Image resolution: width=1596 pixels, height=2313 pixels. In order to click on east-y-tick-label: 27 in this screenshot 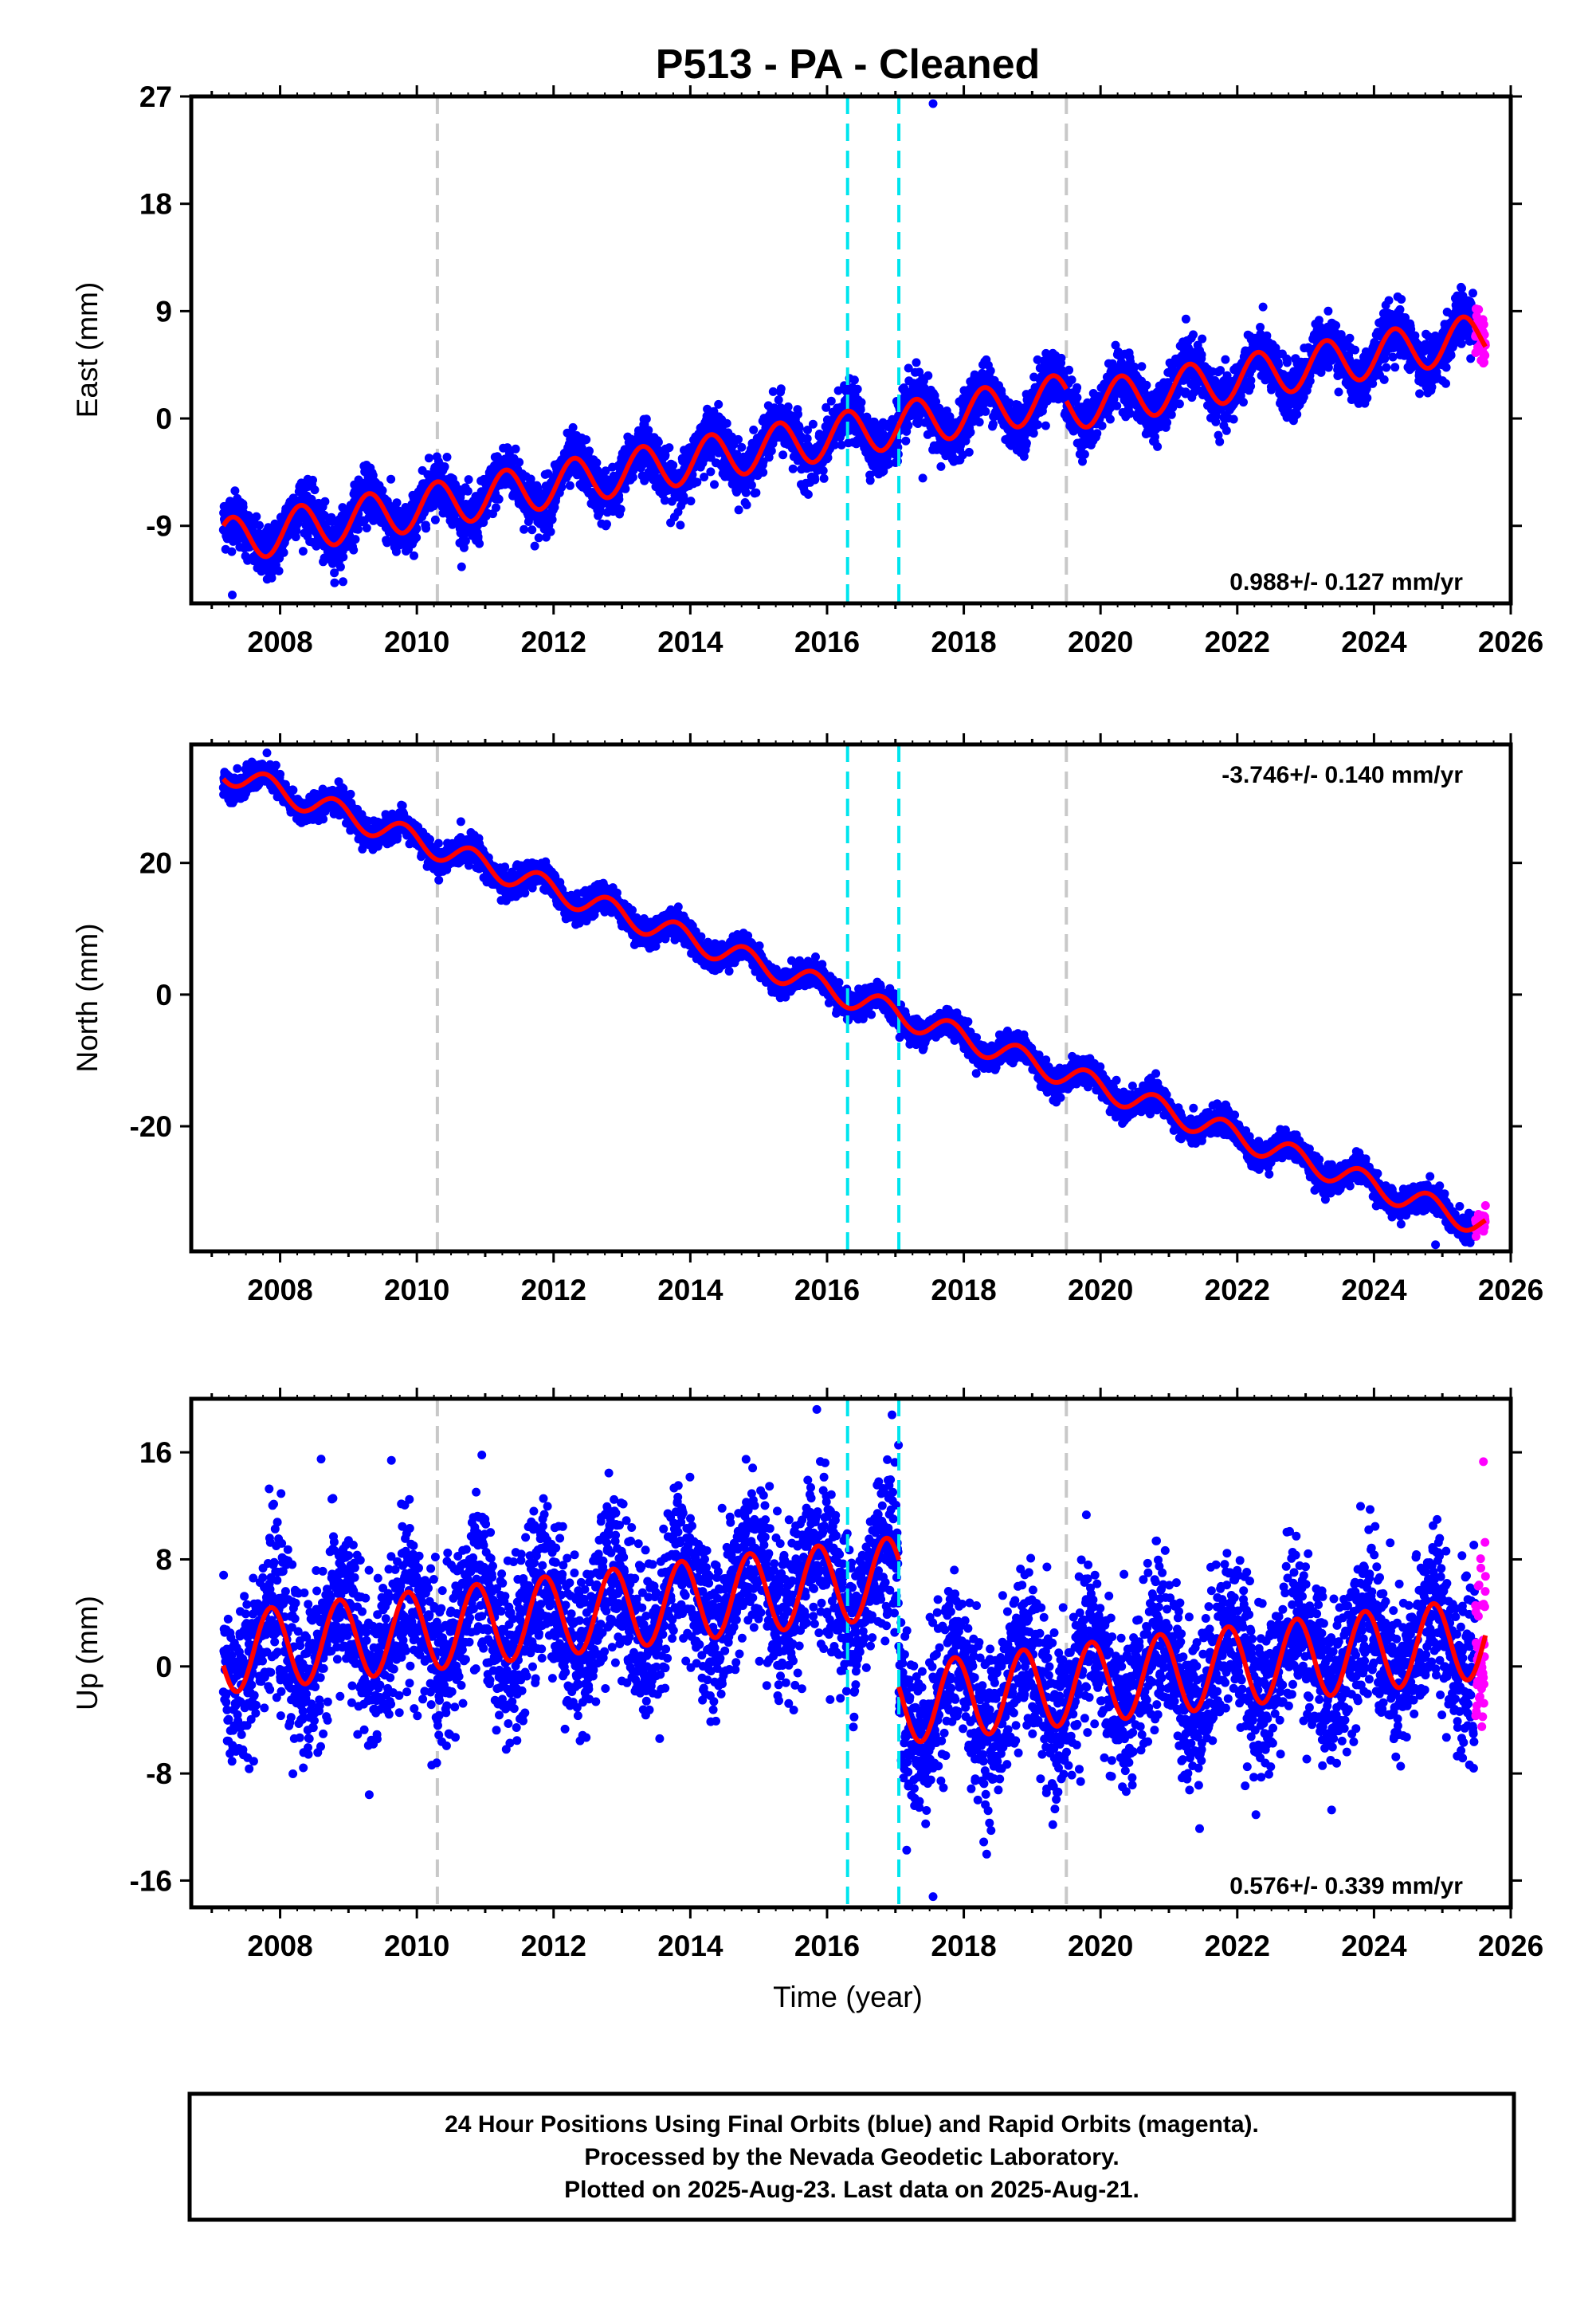, I will do `click(156, 97)`.